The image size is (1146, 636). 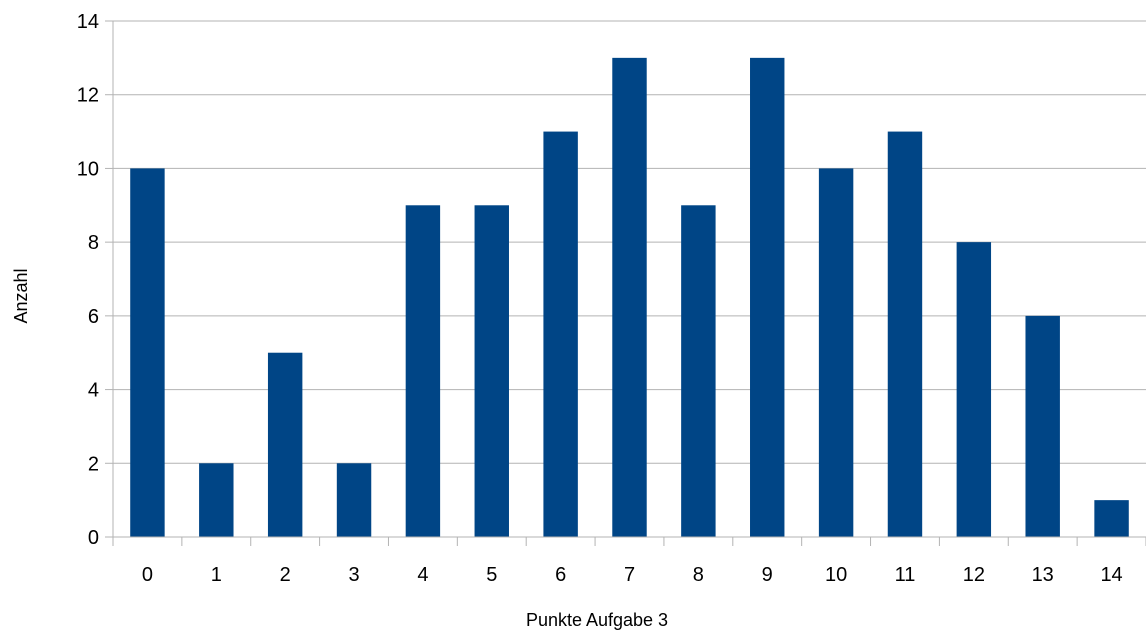 What do you see at coordinates (597, 620) in the screenshot?
I see `x-axis-title: Punkte Aufgabe 3` at bounding box center [597, 620].